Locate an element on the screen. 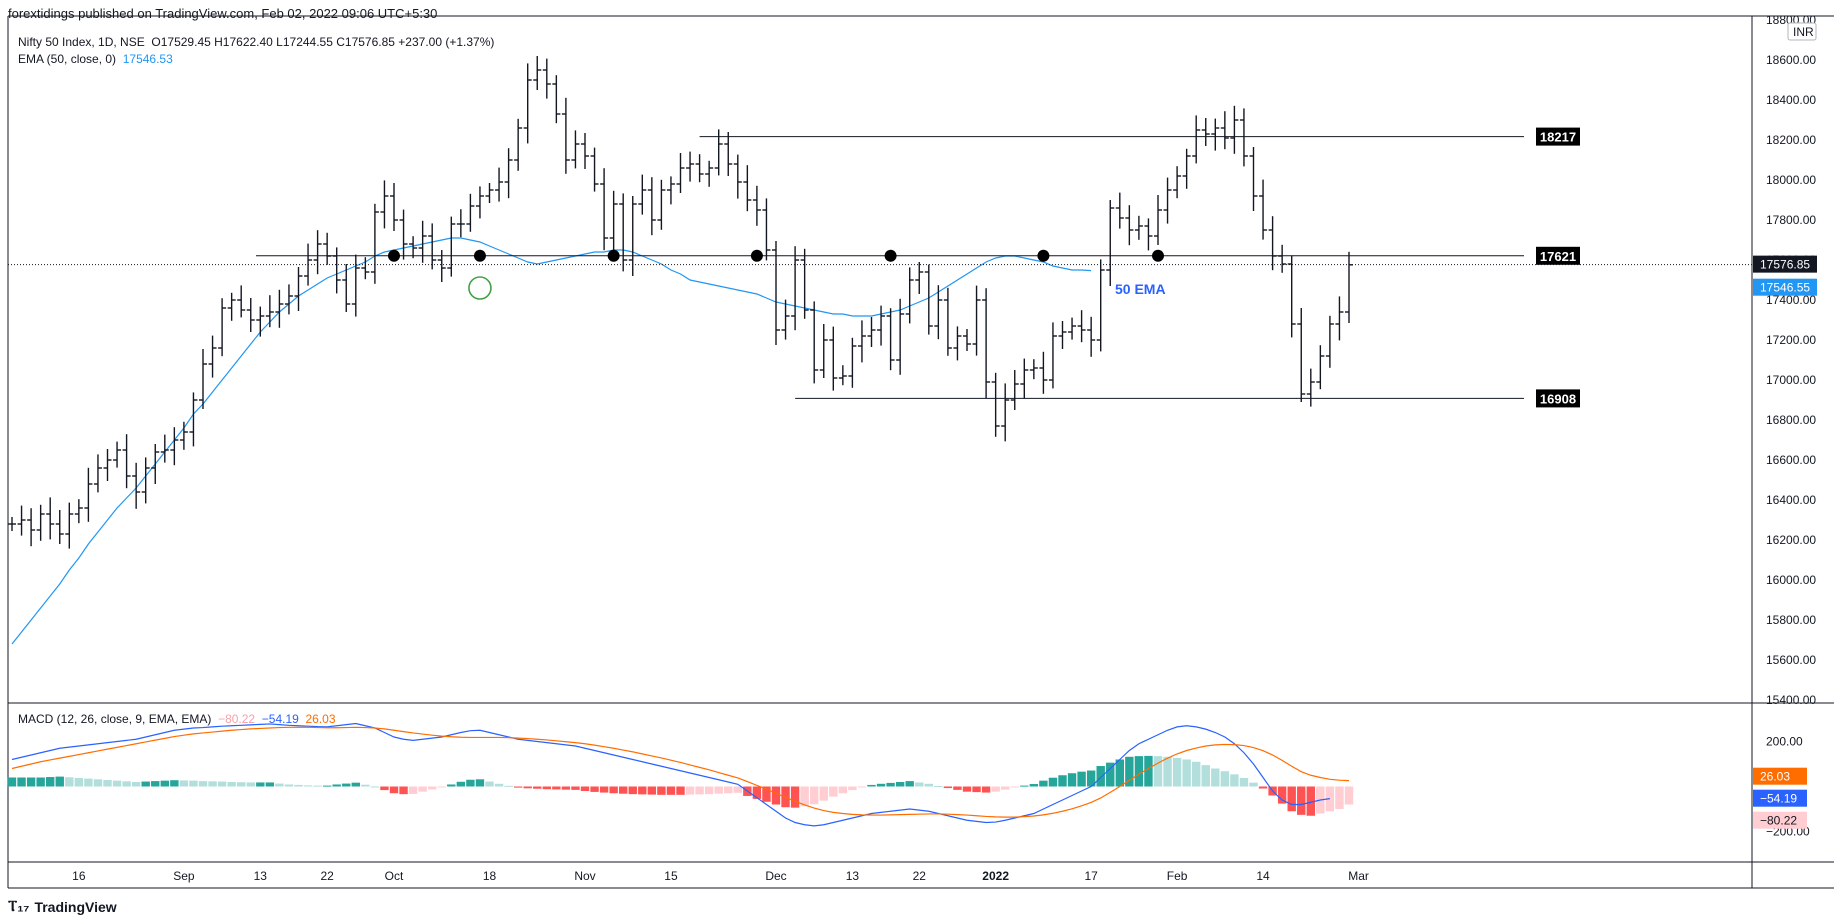 The image size is (1834, 924). macd-label: MACD (12, 26, close, 9, EMA, EMA) is located at coordinates (115, 719).